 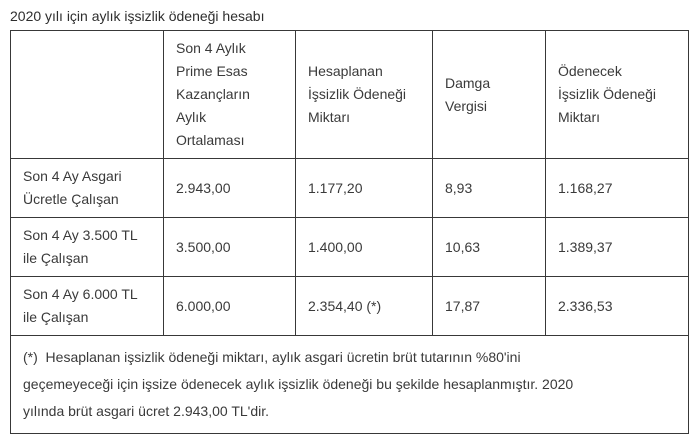 I want to click on cell-payable-benefit: 1.168,27, so click(x=617, y=188).